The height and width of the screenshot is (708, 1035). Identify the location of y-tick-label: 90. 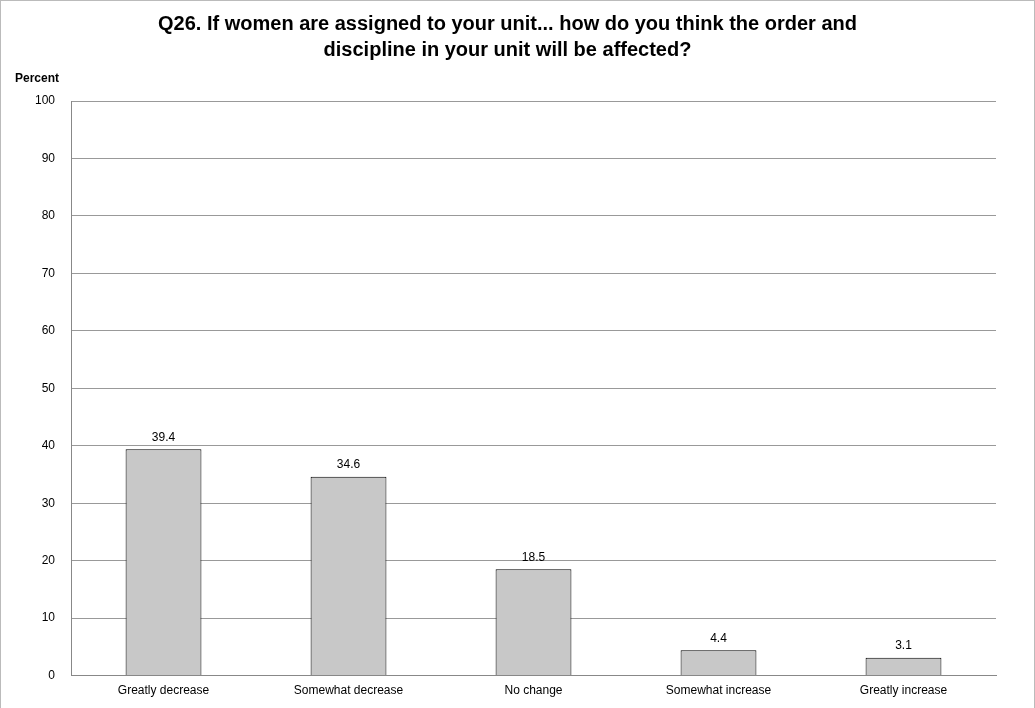
(48, 157).